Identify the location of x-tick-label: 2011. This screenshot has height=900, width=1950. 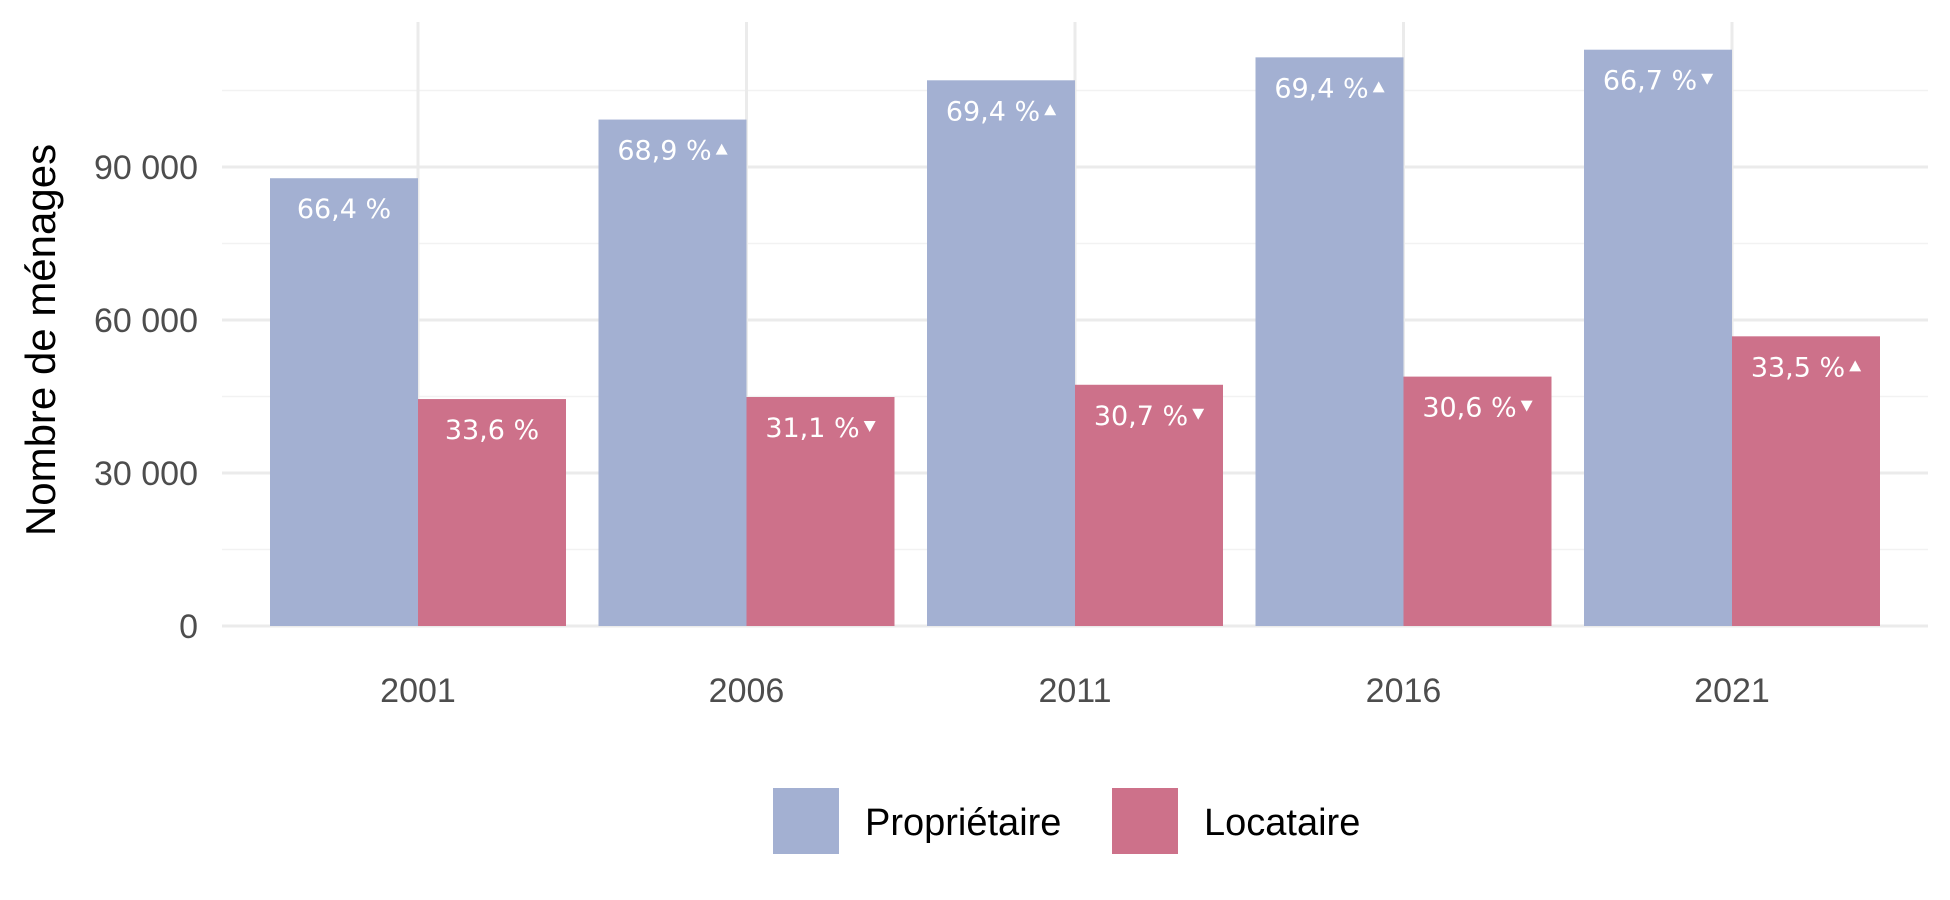
(1074, 691).